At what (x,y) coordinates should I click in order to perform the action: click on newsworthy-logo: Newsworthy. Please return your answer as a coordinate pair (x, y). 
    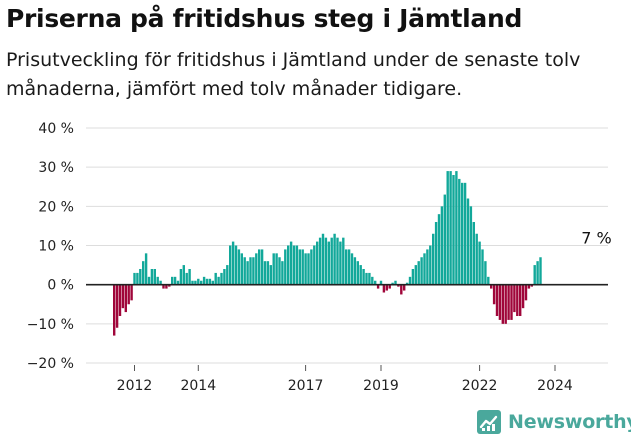
    Looking at the image, I should click on (553, 422).